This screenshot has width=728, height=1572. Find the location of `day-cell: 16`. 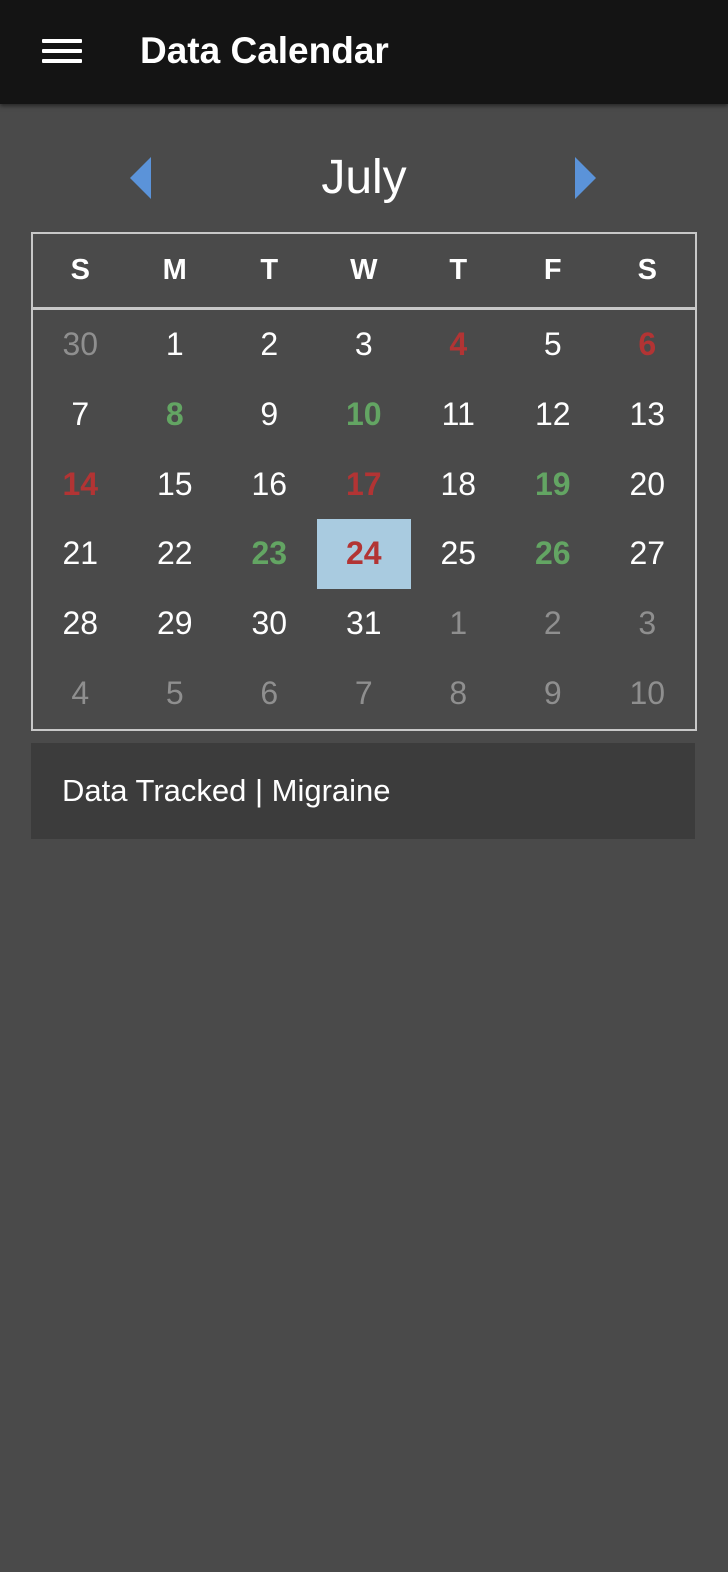

day-cell: 16 is located at coordinates (269, 483).